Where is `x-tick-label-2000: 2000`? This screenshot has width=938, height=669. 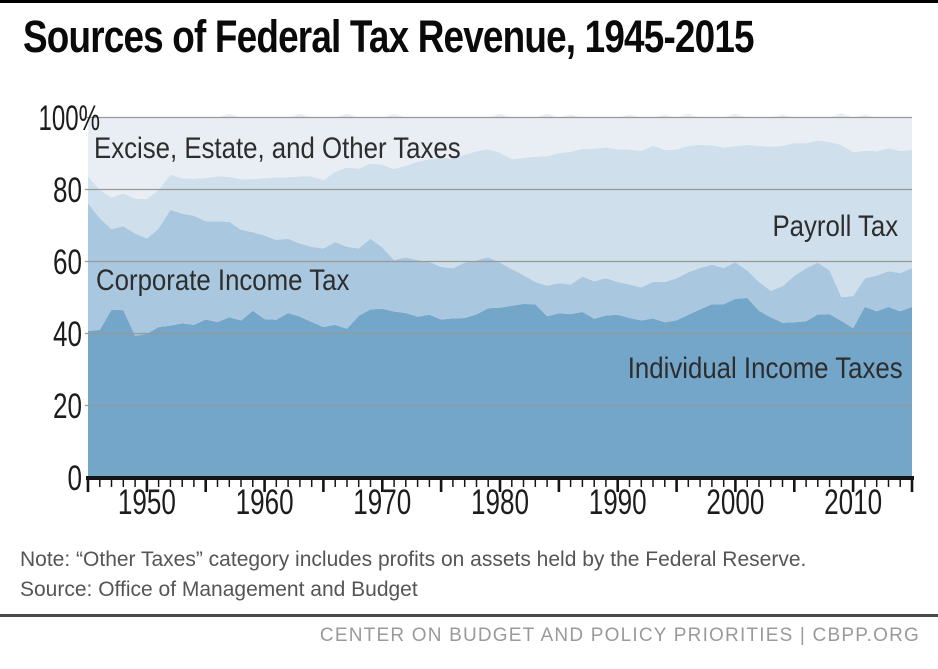 x-tick-label-2000: 2000 is located at coordinates (735, 502).